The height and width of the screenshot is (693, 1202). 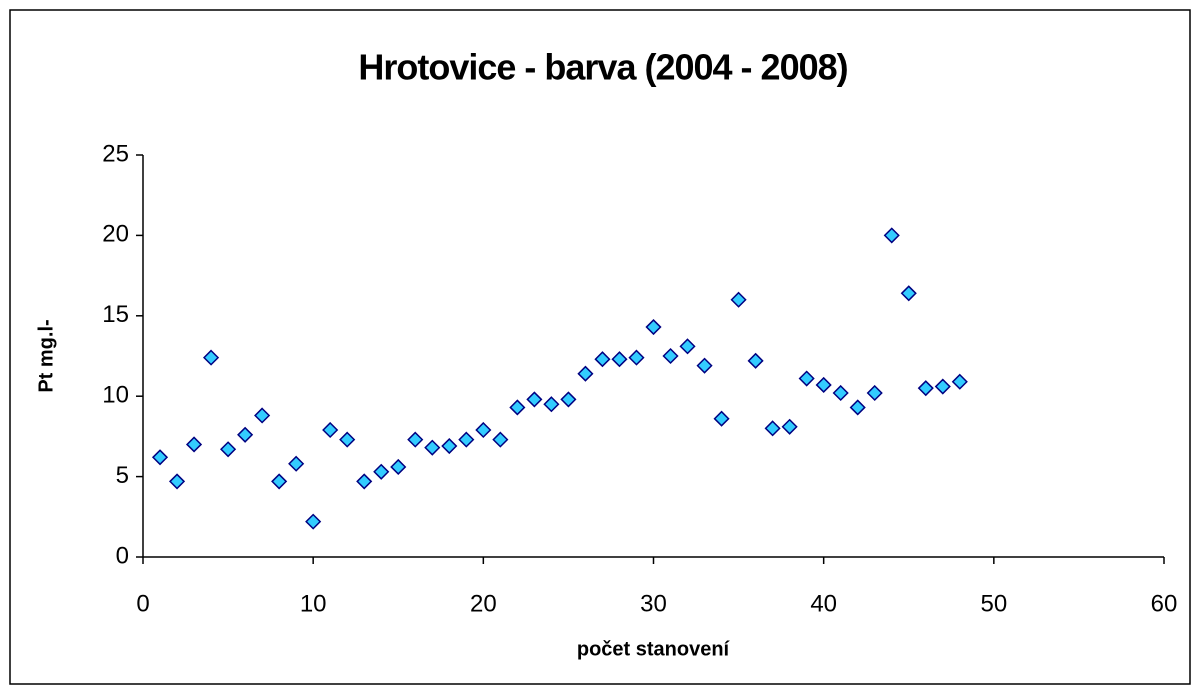 I want to click on x-tick-label: 0, so click(x=142, y=603).